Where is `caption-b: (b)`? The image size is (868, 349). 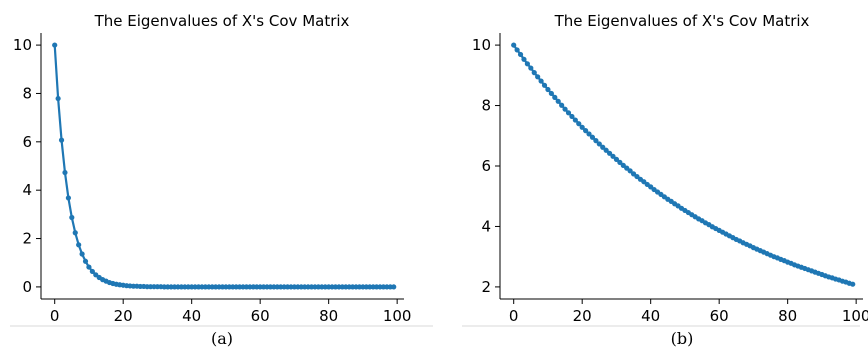 caption-b: (b) is located at coordinates (682, 338).